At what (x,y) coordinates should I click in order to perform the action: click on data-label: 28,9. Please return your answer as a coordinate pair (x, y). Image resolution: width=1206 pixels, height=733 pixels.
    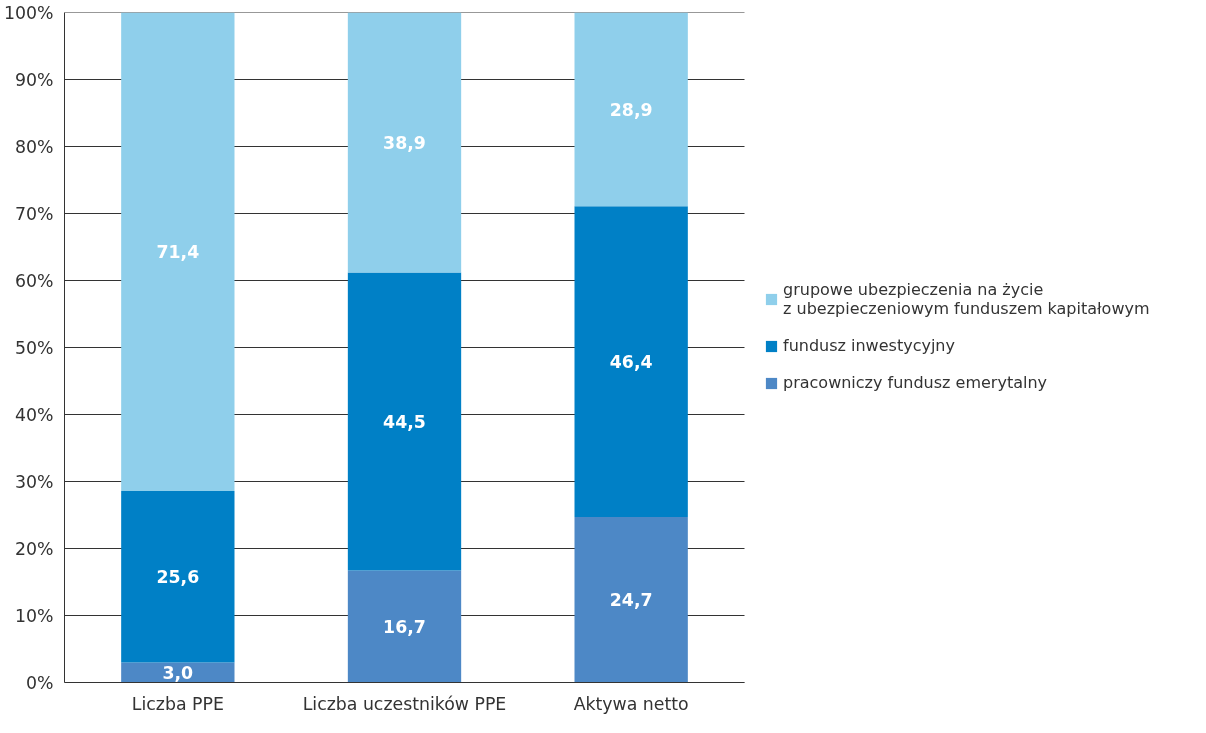
    Looking at the image, I should click on (631, 109).